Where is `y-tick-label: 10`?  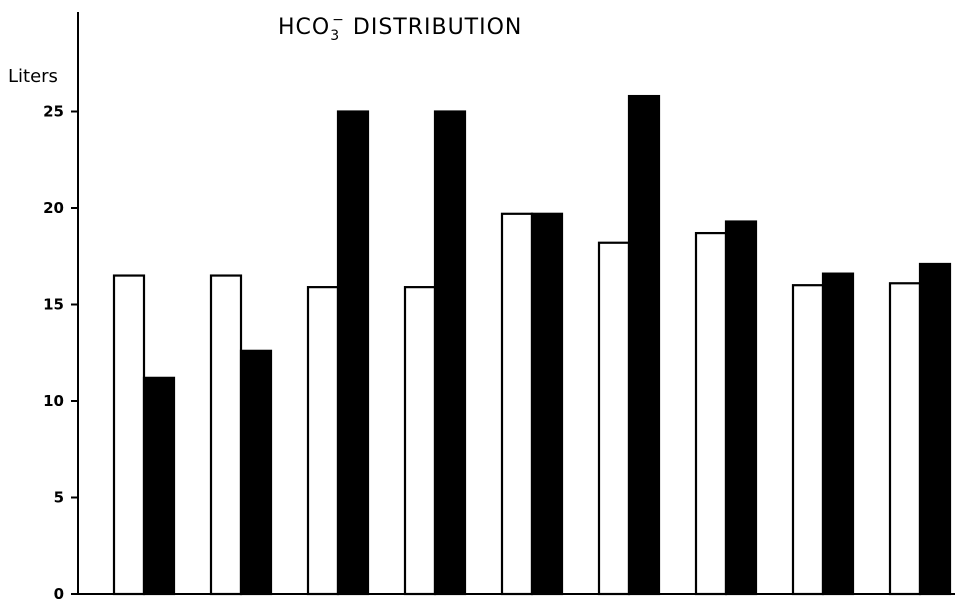 y-tick-label: 10 is located at coordinates (53, 401).